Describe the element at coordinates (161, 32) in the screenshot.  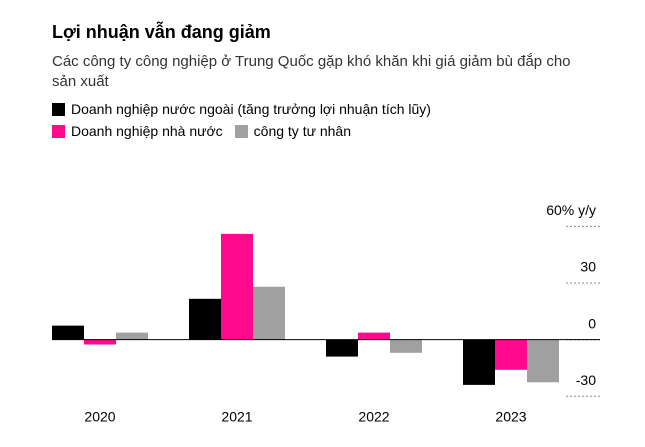
I see `chart-title: Lợi nhuận vẫn đang giảm` at that location.